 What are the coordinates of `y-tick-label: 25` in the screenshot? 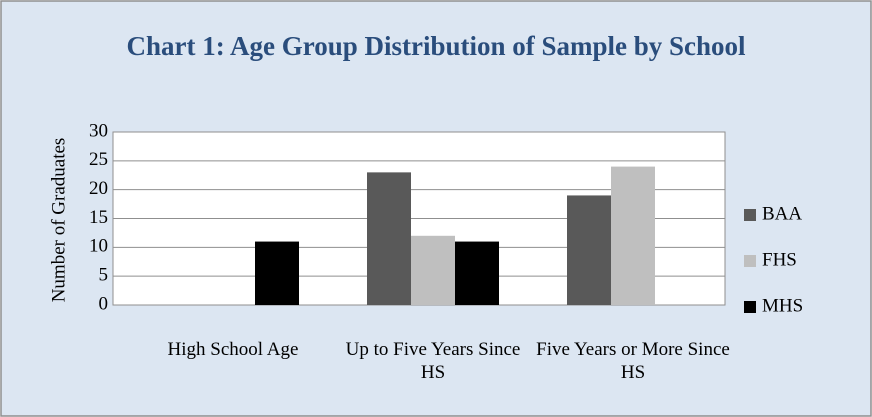 It's located at (98, 159).